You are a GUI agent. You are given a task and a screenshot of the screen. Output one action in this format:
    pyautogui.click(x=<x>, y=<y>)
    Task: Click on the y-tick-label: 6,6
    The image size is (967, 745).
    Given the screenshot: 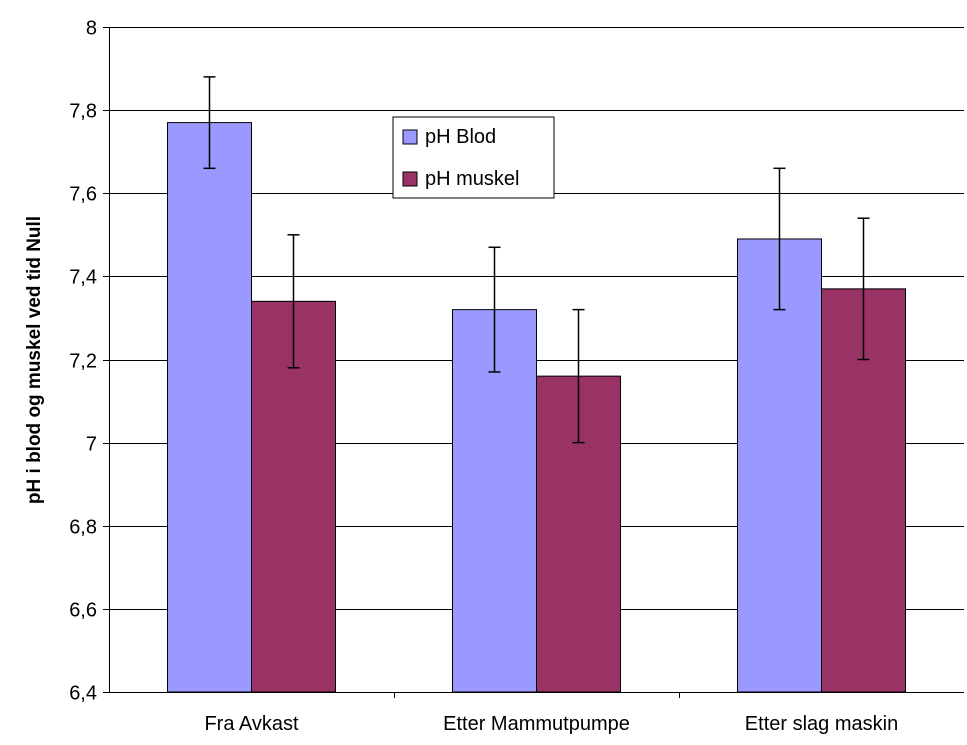 What is the action you would take?
    pyautogui.click(x=83, y=611)
    